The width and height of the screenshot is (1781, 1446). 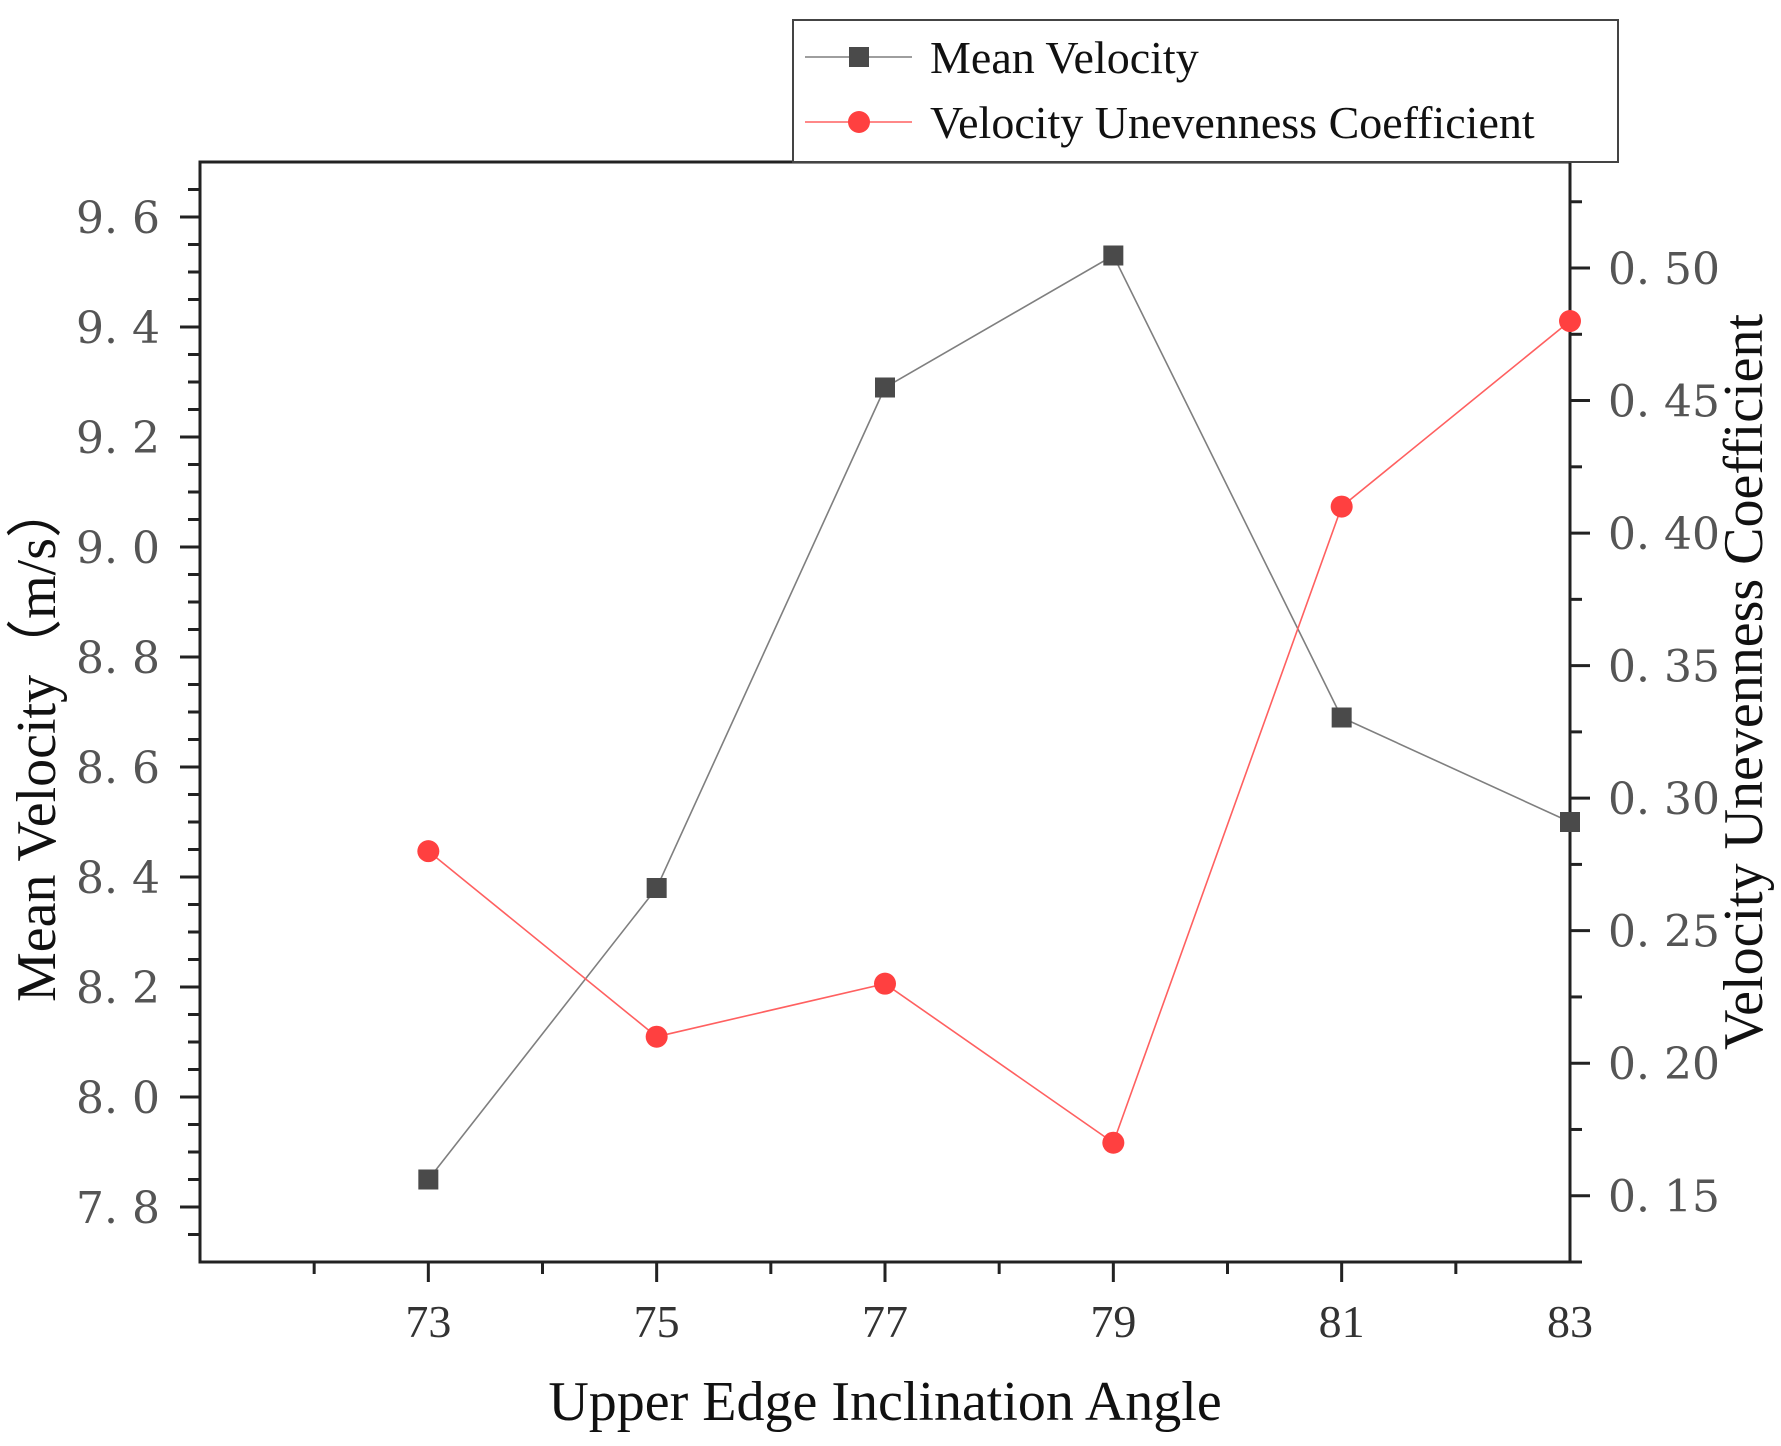 What do you see at coordinates (1570, 1321) in the screenshot?
I see `x-tick-label: 83` at bounding box center [1570, 1321].